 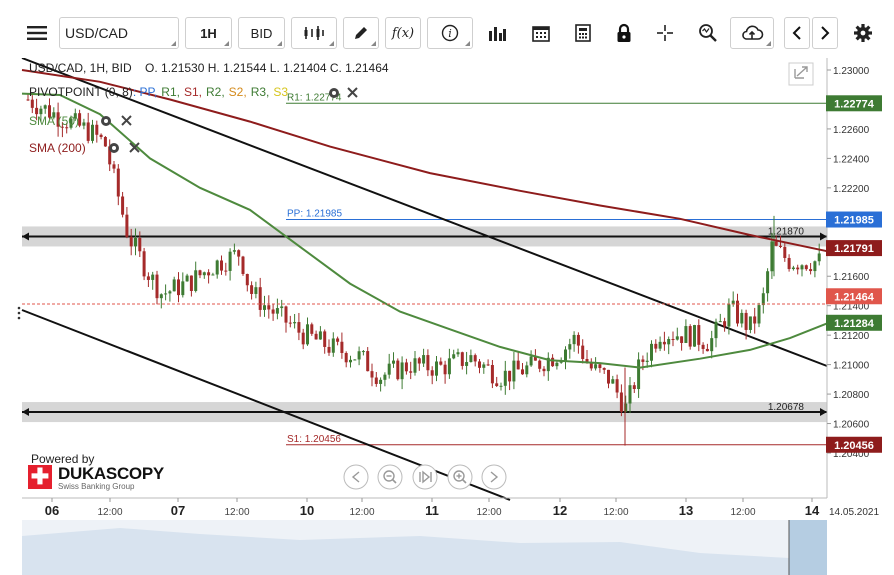 I want to click on symbol-selector: USD/CAD, so click(x=119, y=33).